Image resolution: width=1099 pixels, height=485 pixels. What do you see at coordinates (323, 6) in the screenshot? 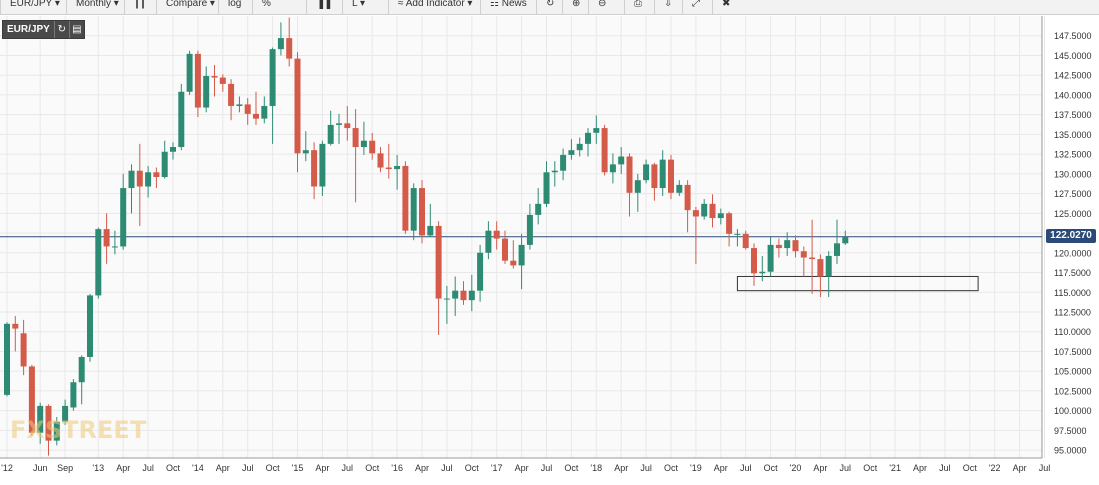
I see `bars-button: ▐▐` at bounding box center [323, 6].